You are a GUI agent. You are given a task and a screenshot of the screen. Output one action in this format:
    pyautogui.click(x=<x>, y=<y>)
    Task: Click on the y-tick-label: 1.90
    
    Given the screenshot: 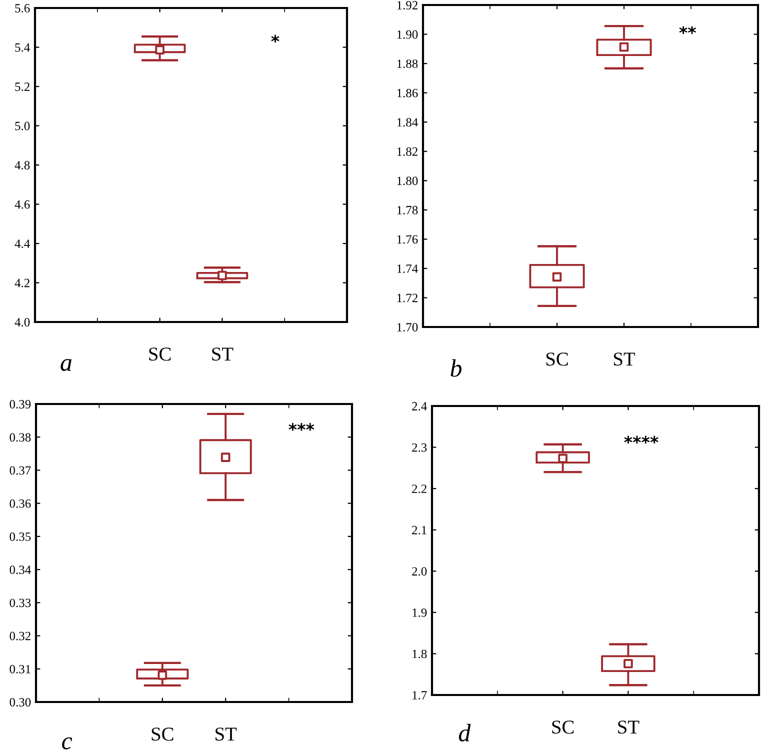 What is the action you would take?
    pyautogui.click(x=407, y=34)
    